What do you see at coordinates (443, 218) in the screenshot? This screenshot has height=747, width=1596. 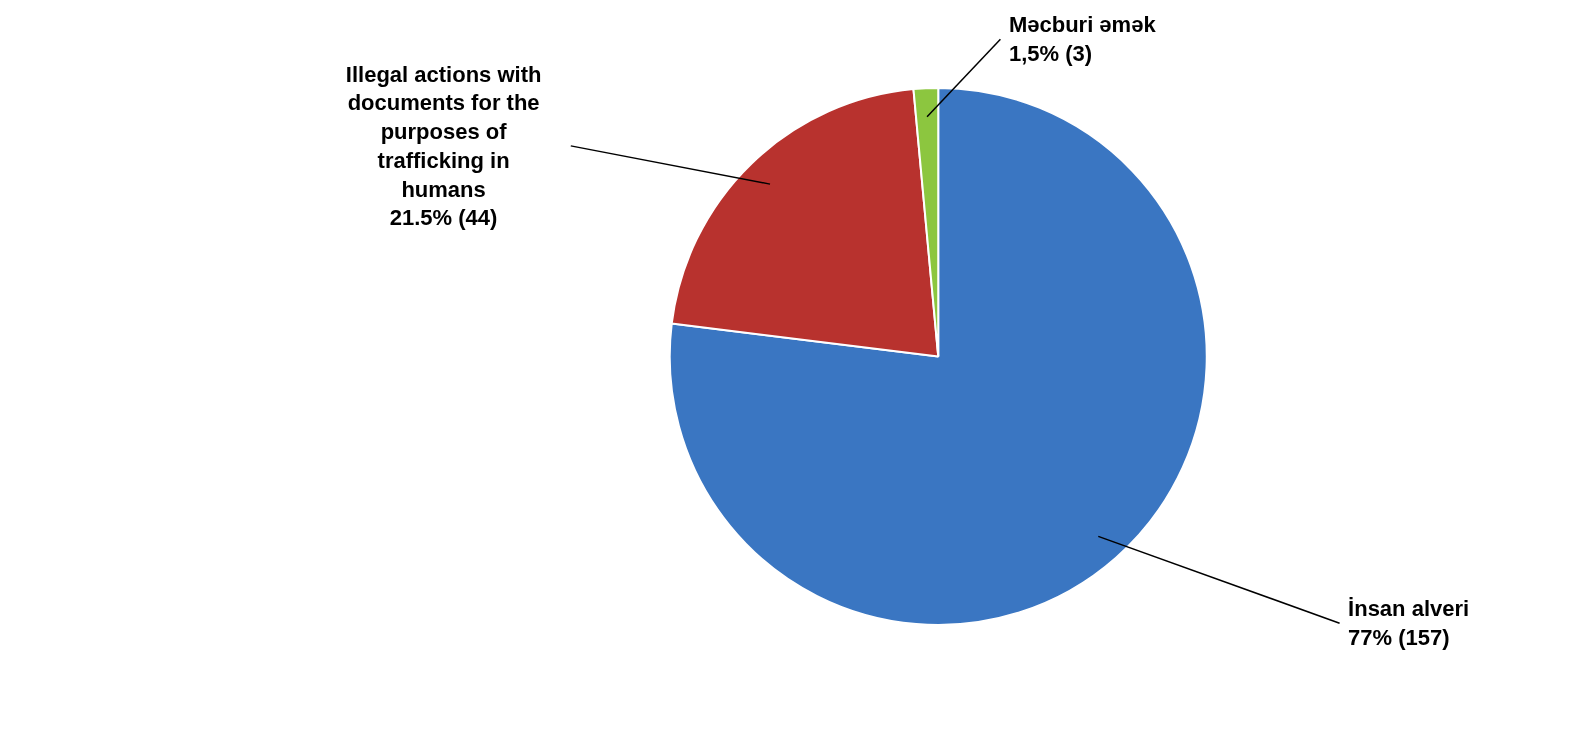 I see `data-label: 21.5% (44)` at bounding box center [443, 218].